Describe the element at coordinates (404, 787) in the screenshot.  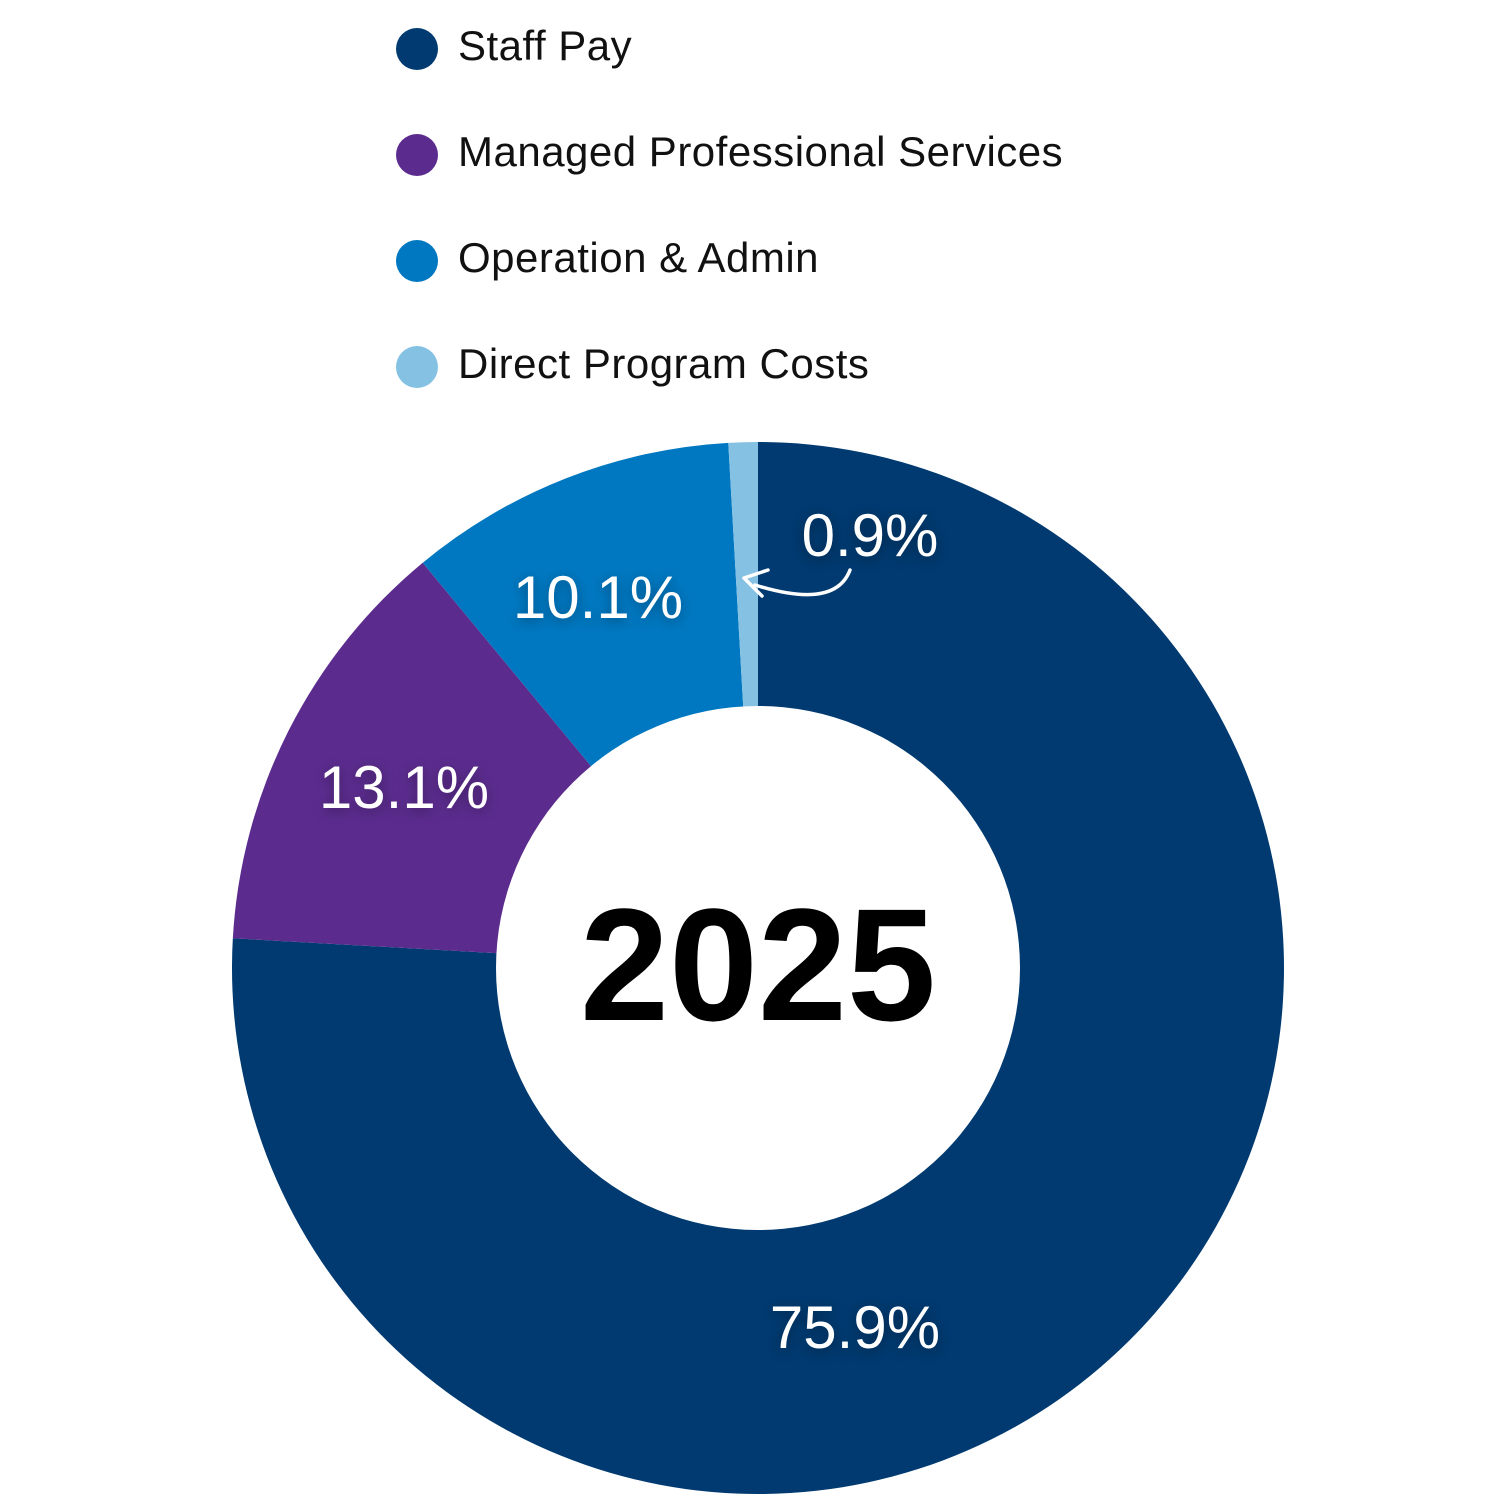
I see `data-label-managed-professional-services: 13.1%` at that location.